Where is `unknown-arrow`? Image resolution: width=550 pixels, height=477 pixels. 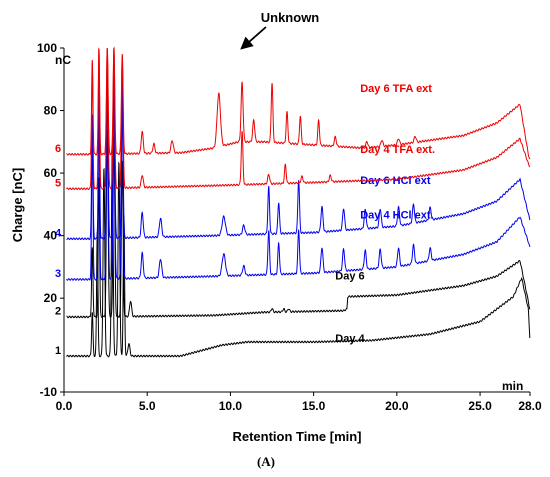
unknown-arrow is located at coordinates (253, 38).